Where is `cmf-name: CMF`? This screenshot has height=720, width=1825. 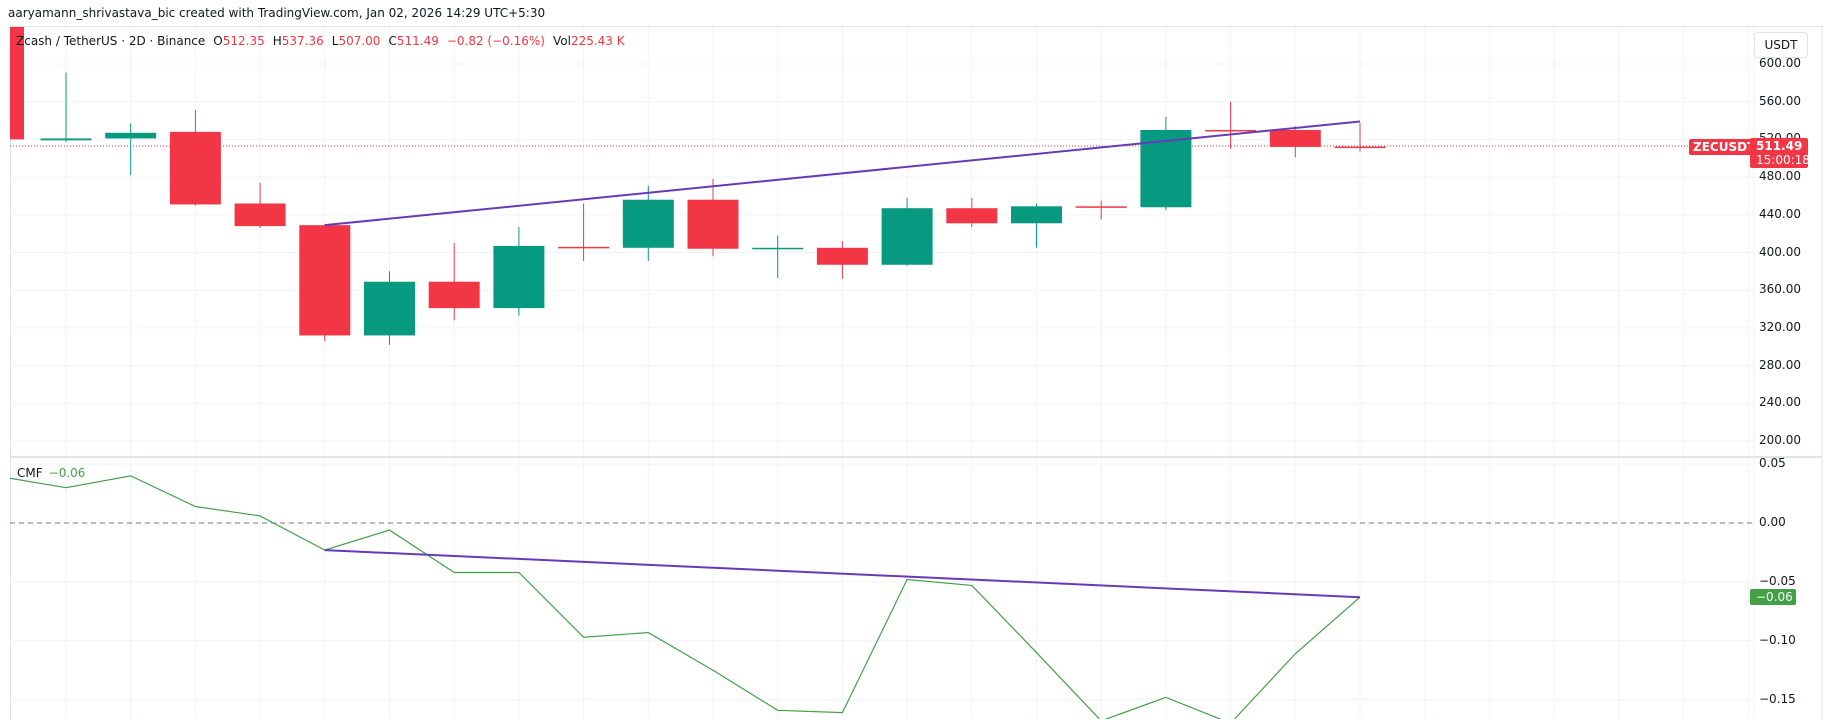 cmf-name: CMF is located at coordinates (30, 473).